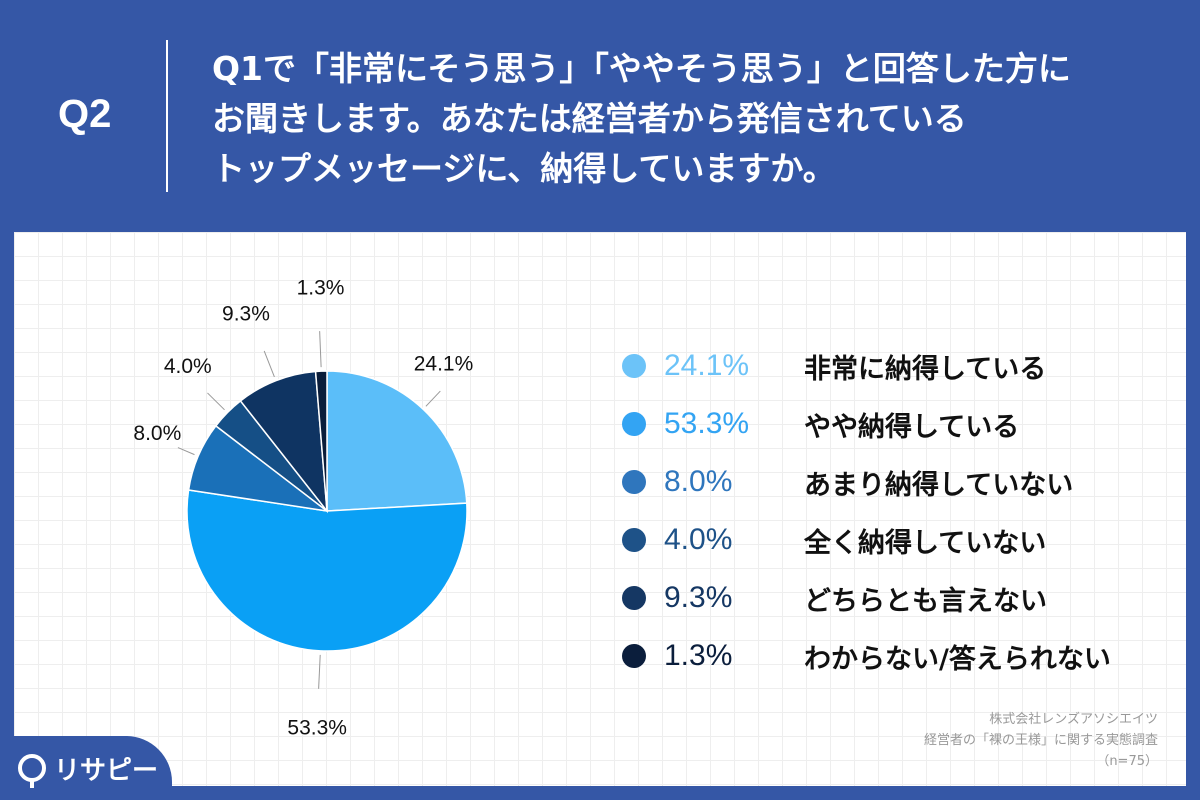 Image resolution: width=1200 pixels, height=800 pixels. I want to click on legend-label: あまり納得していない, so click(939, 485).